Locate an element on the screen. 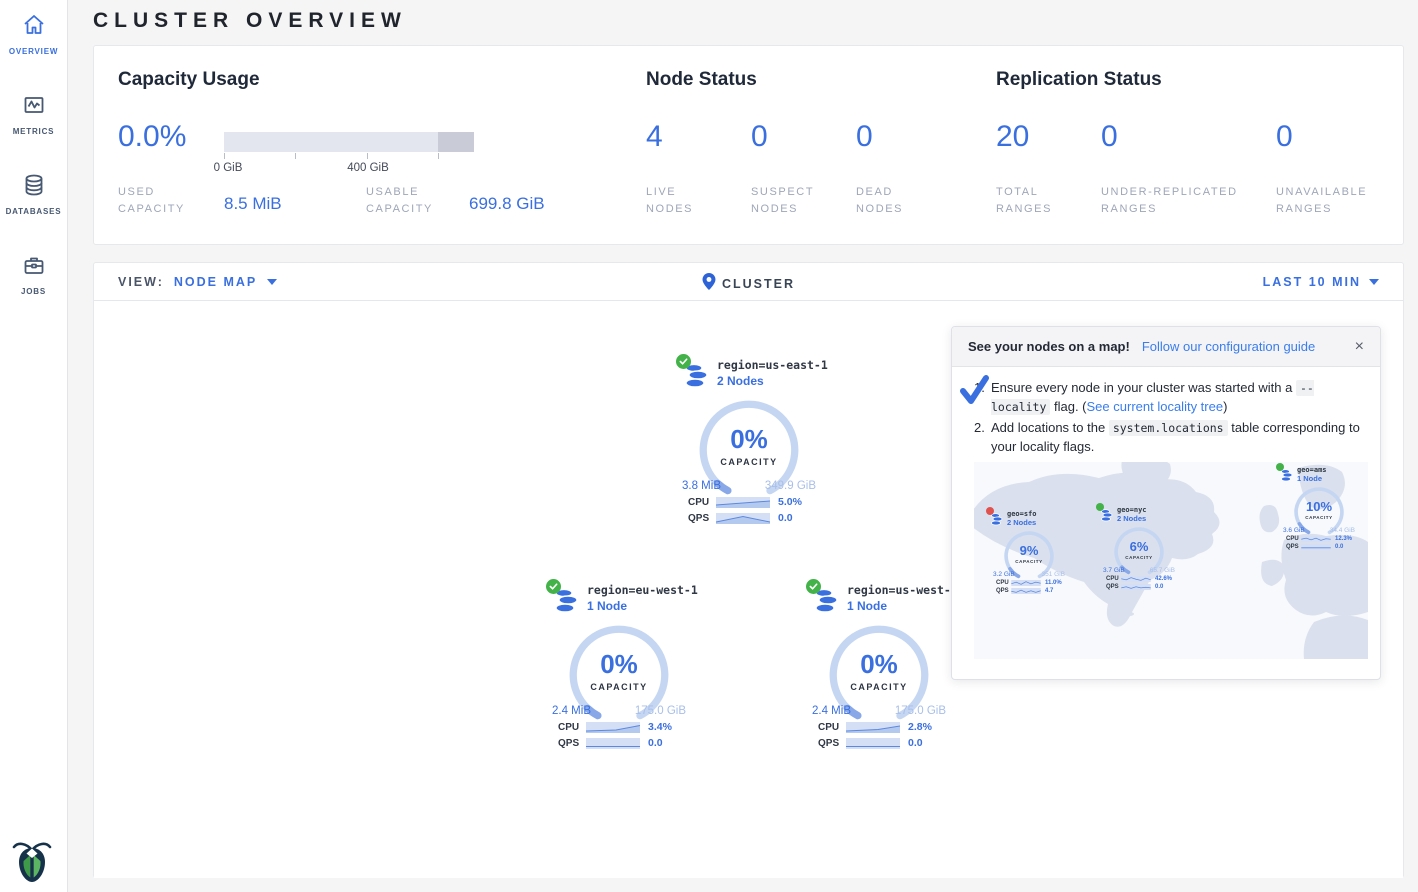 Image resolution: width=1418 pixels, height=892 pixels. cpu-value: 5.0% is located at coordinates (790, 502).